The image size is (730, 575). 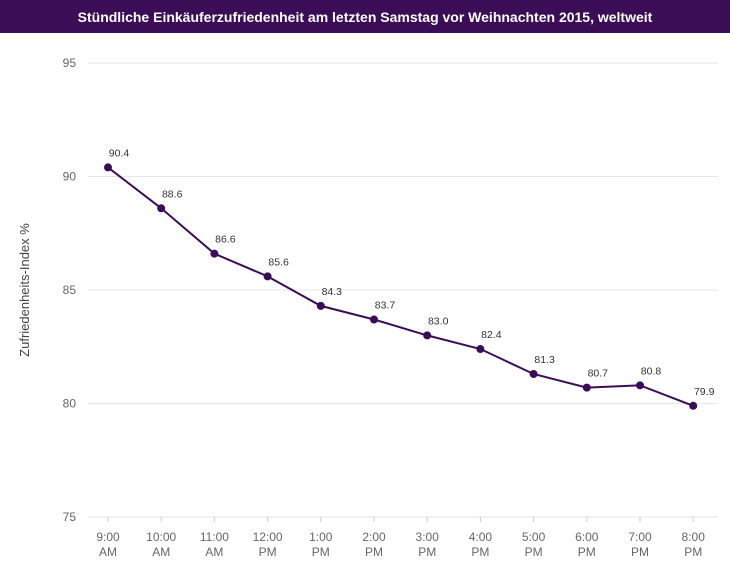 I want to click on x-tick-label: 2:00 PM, so click(x=374, y=544).